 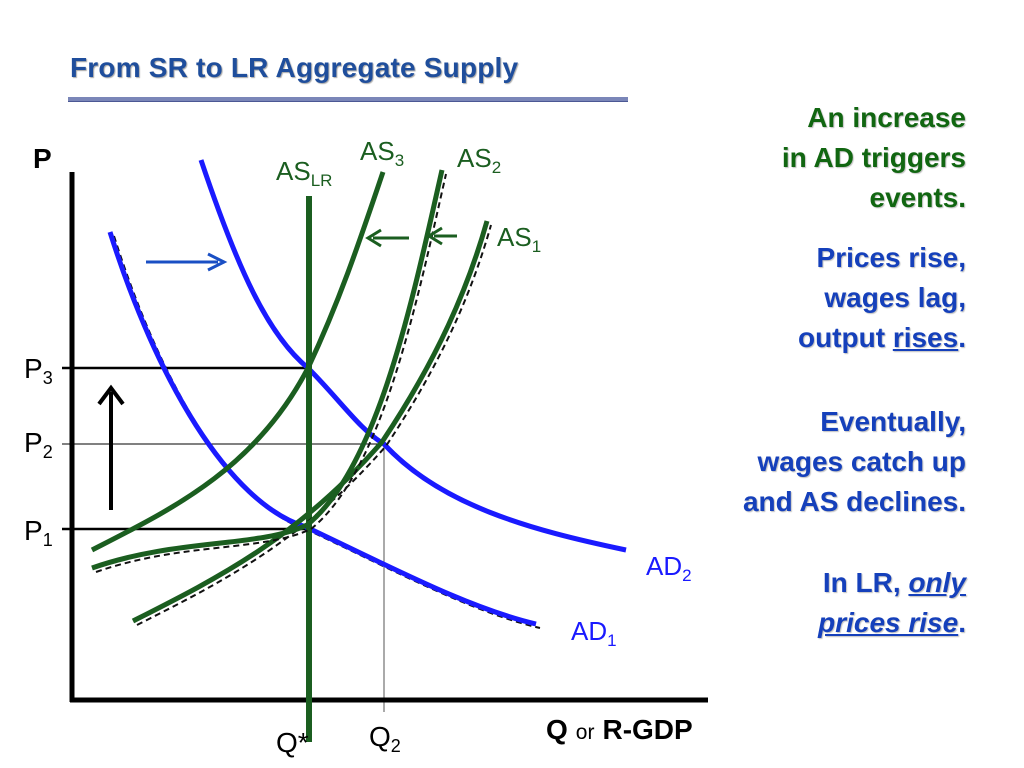 I want to click on emphasis-rises: rises, so click(x=925, y=337).